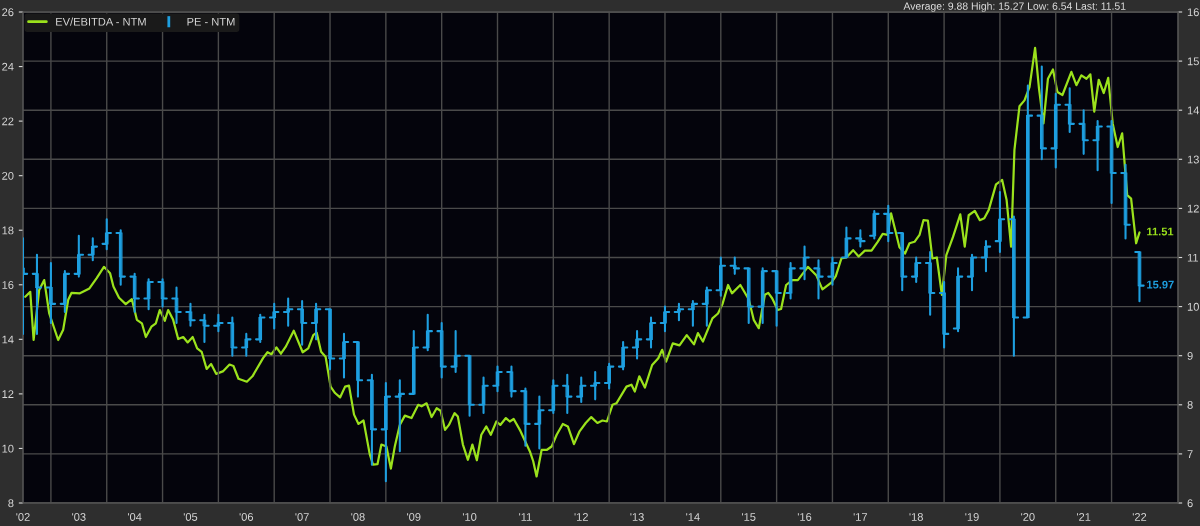  What do you see at coordinates (190, 517) in the screenshot?
I see `x-tick-label: '05` at bounding box center [190, 517].